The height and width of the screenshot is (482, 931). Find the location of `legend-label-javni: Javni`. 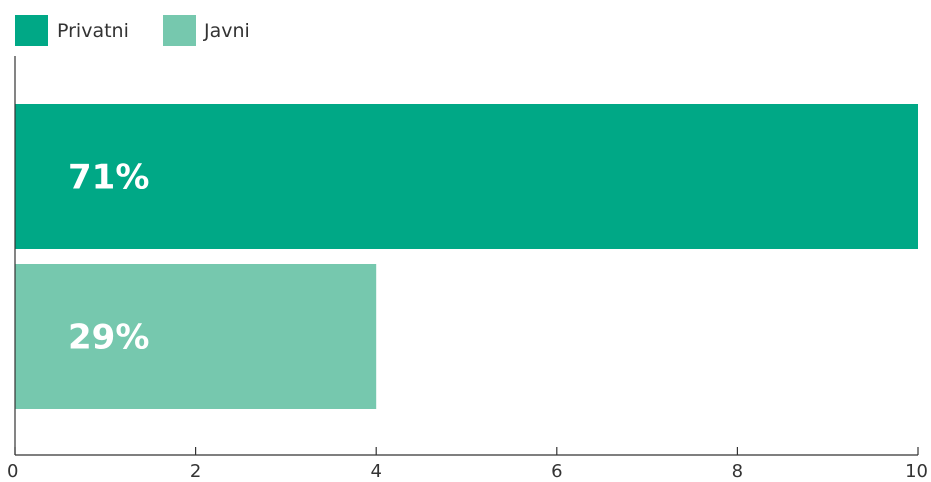

legend-label-javni: Javni is located at coordinates (226, 31).